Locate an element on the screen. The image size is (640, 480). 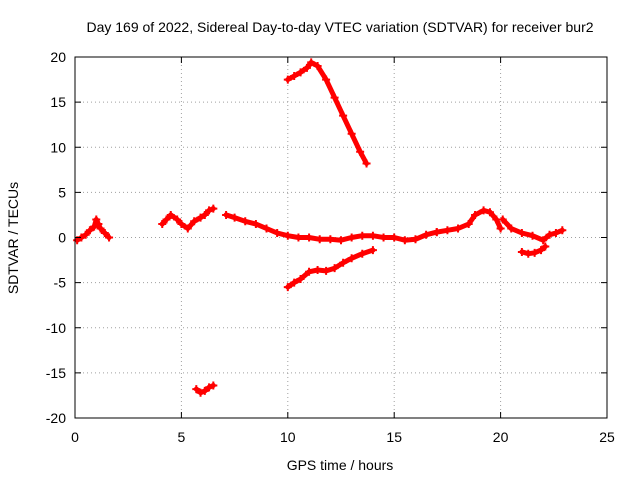
x-tick-label: 5 is located at coordinates (182, 437).